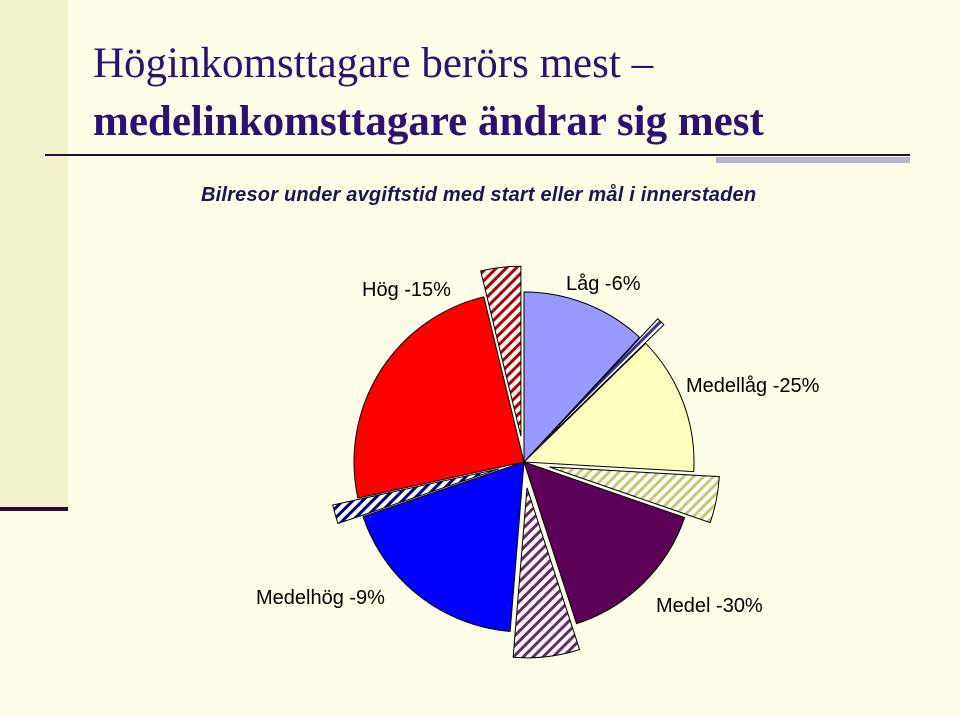  Describe the element at coordinates (34, 509) in the screenshot. I see `left-decor-rule` at that location.